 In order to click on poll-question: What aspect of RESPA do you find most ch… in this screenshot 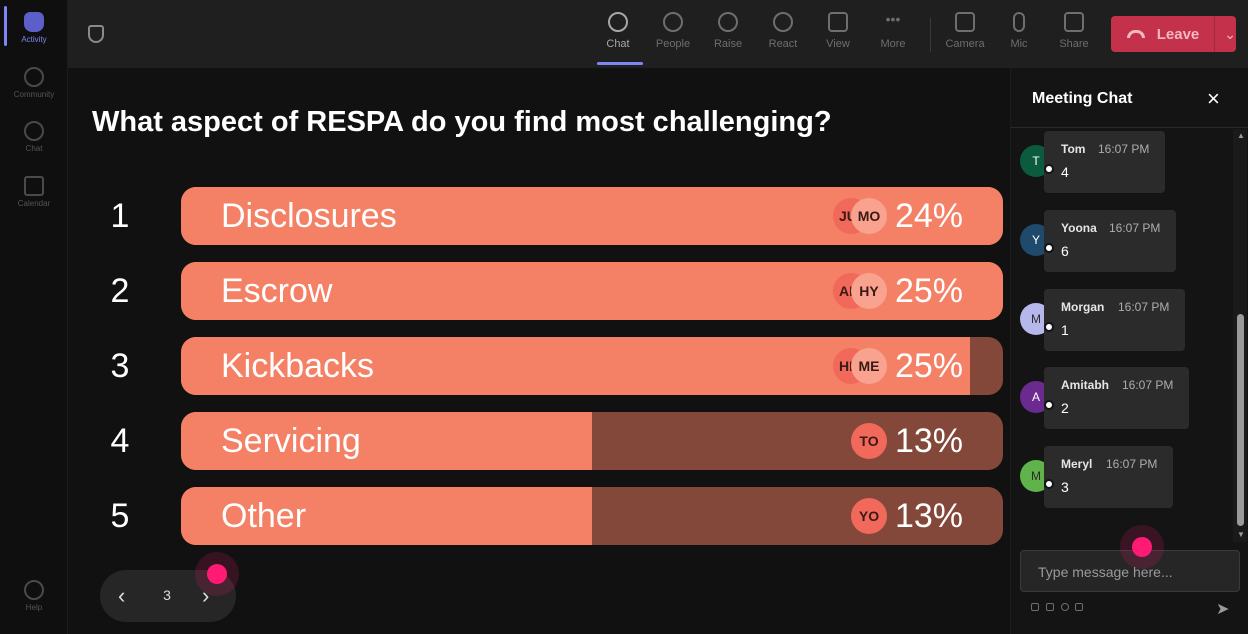, I will do `click(462, 122)`.